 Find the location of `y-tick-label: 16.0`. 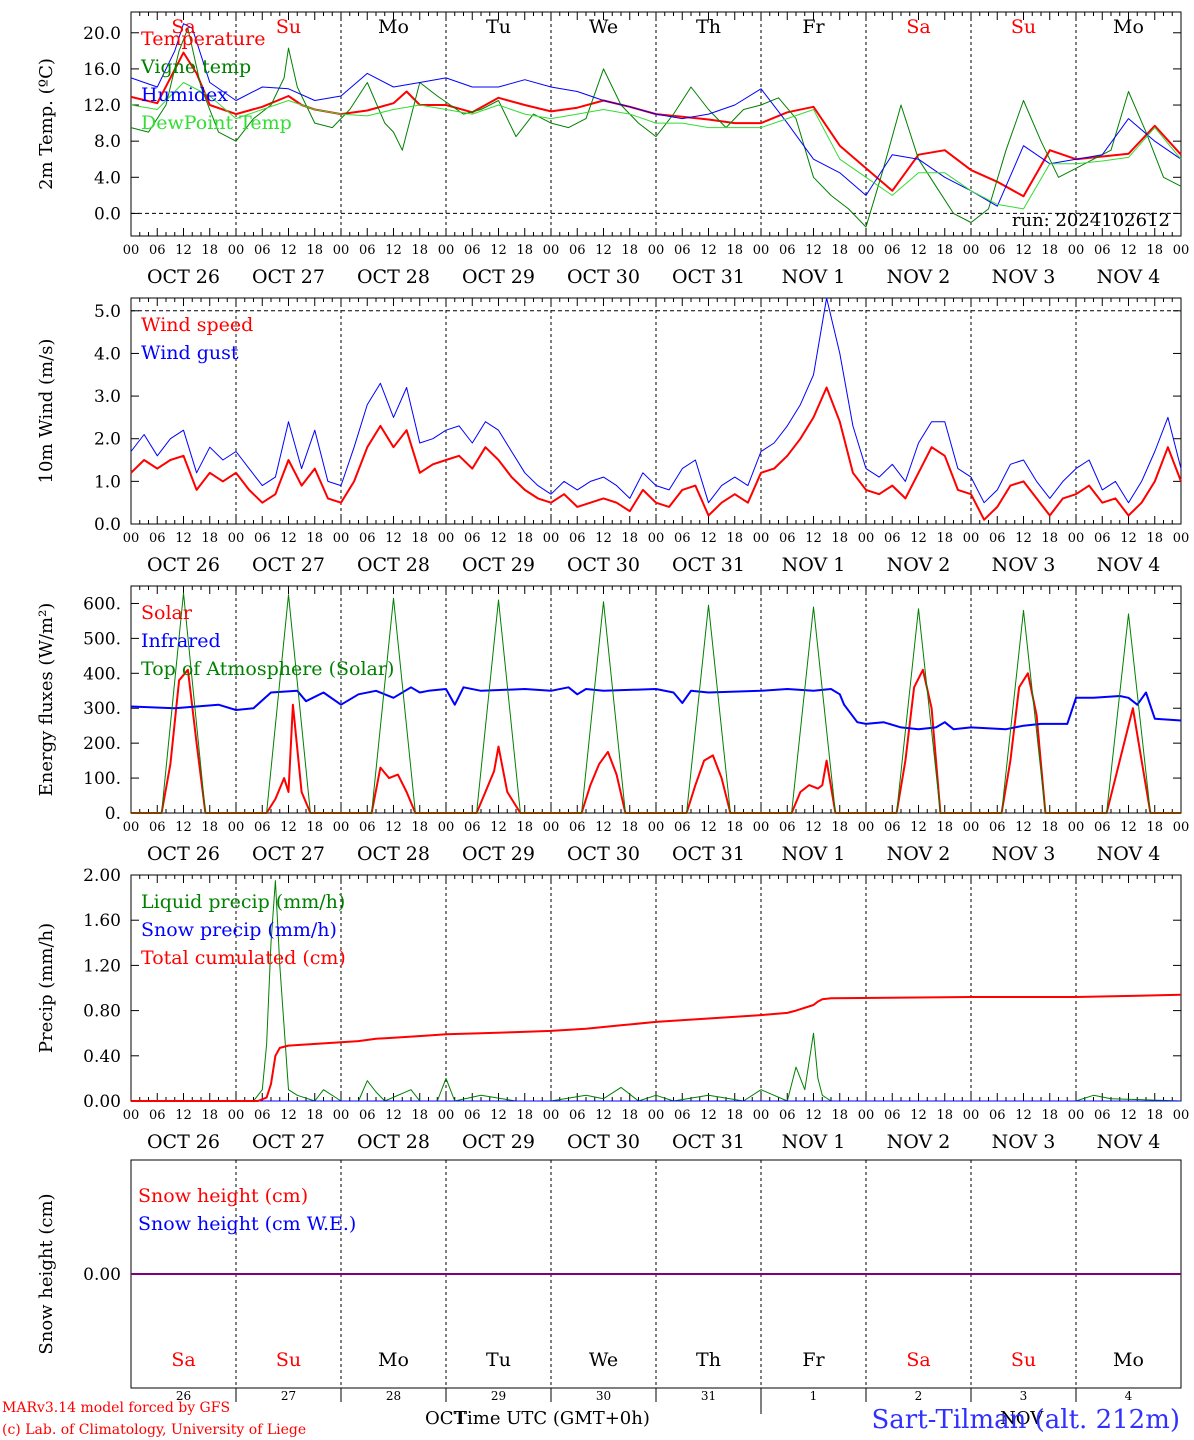

y-tick-label: 16.0 is located at coordinates (102, 70).